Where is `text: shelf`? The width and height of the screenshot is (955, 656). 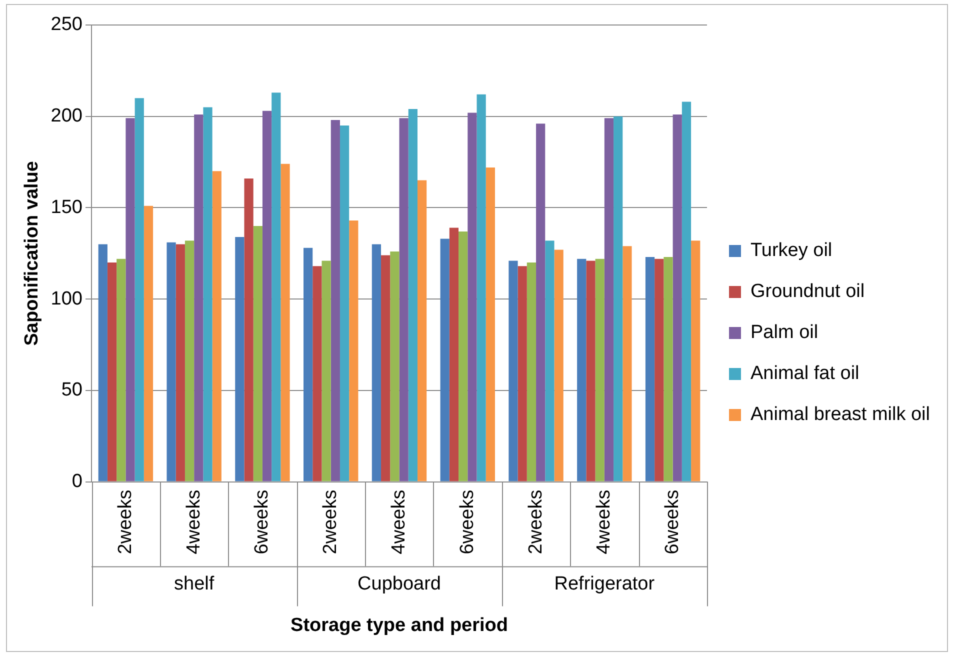 text: shelf is located at coordinates (194, 583).